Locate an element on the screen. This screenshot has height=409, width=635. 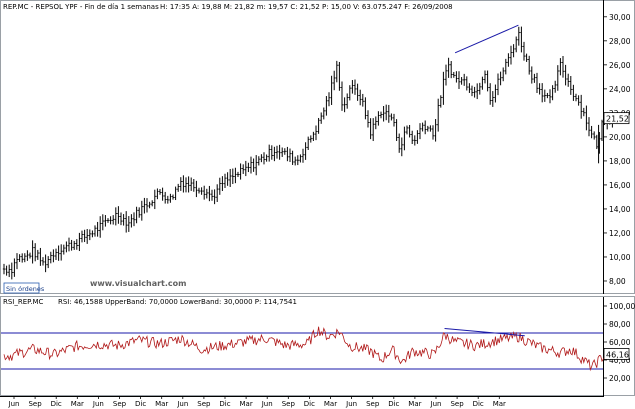
price-y-tick-label: 10,00 is located at coordinates (620, 257).